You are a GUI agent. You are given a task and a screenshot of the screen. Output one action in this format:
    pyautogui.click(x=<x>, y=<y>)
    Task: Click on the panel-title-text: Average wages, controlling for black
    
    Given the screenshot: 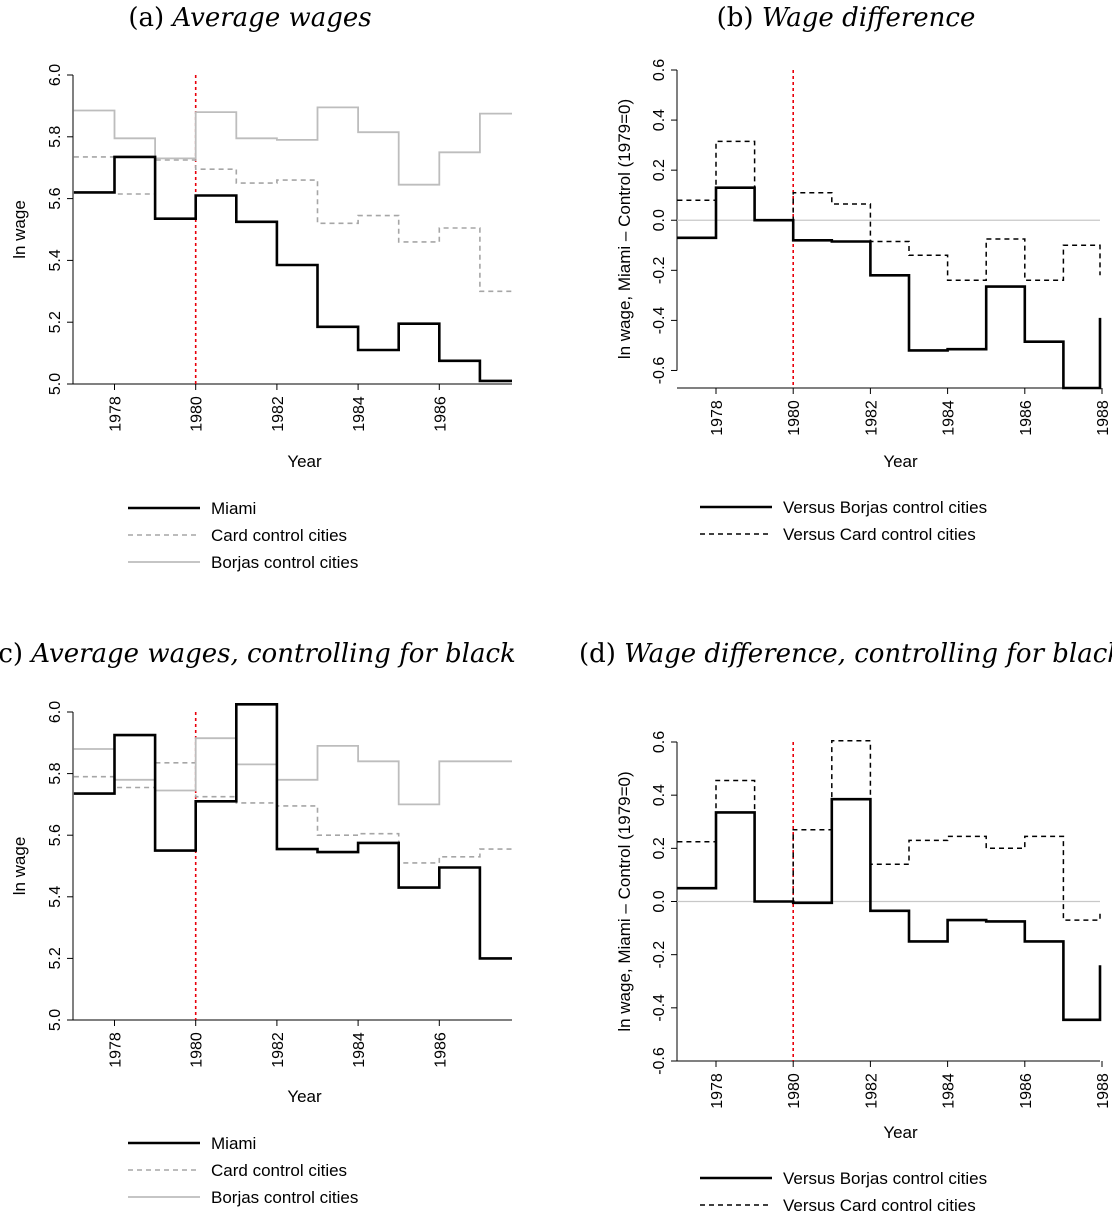 What is the action you would take?
    pyautogui.click(x=272, y=654)
    